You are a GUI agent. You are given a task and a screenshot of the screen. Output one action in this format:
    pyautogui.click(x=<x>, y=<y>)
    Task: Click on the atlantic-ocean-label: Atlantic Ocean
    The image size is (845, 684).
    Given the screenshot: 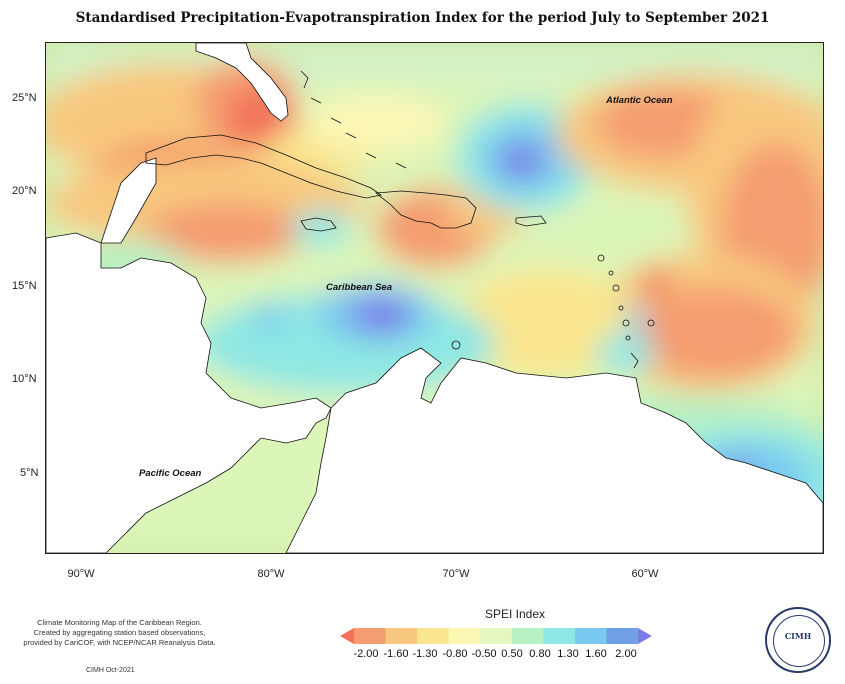 What is the action you would take?
    pyautogui.click(x=639, y=100)
    